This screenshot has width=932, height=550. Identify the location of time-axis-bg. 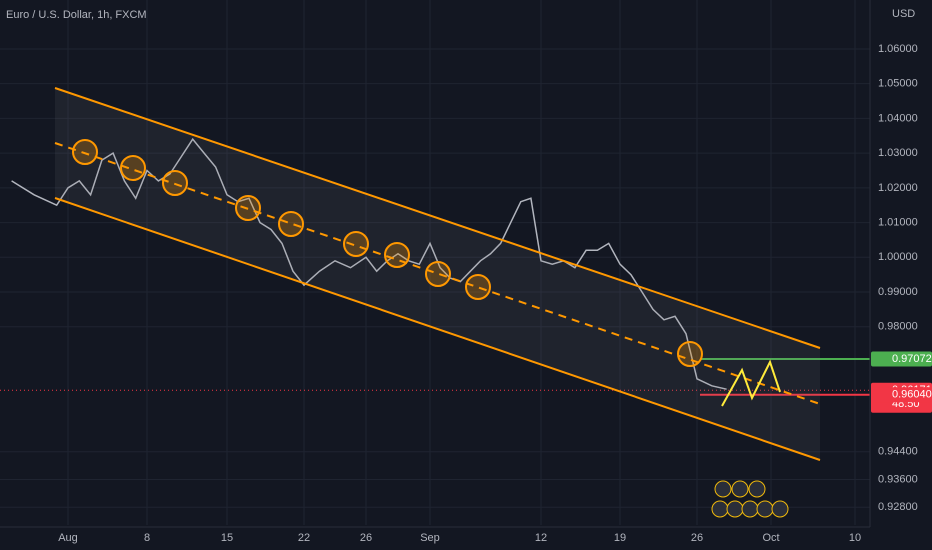
(466, 538).